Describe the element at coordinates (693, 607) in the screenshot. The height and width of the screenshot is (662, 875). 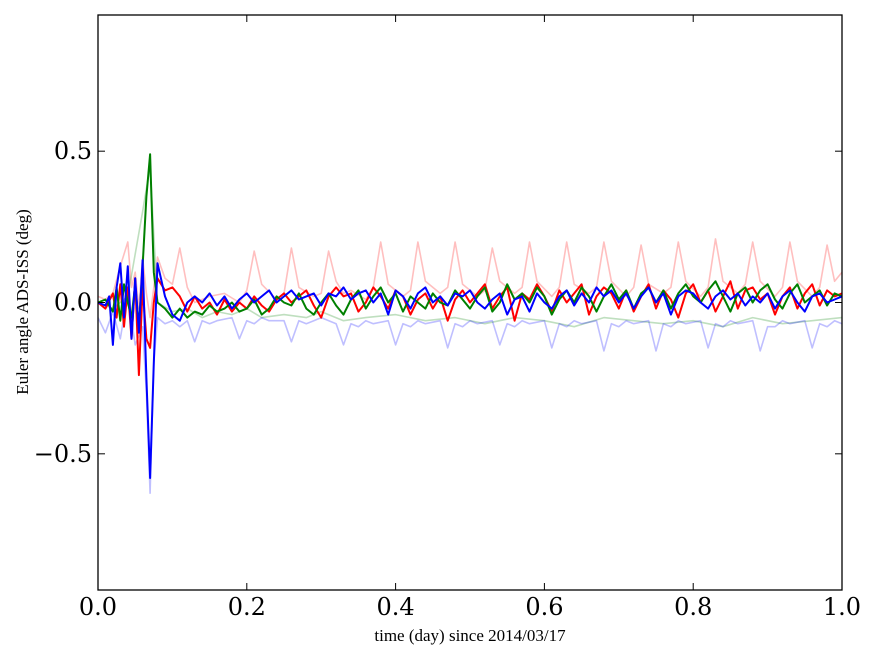
I see `x-tick-label: 0.8` at that location.